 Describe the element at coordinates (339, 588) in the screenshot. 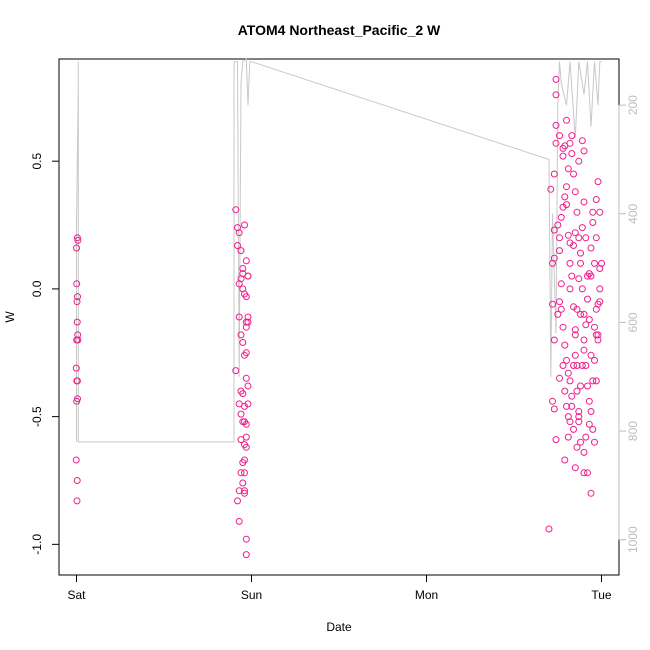

I see `x-axis: Sat Sun Mon Tue` at that location.